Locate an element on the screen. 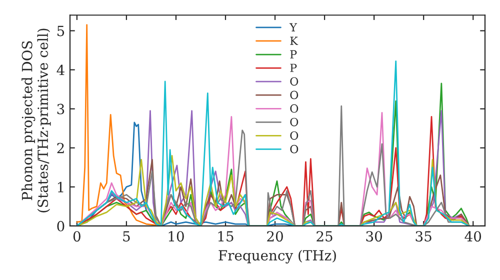 The image size is (500, 280). x-tick-label: 20 is located at coordinates (275, 236).